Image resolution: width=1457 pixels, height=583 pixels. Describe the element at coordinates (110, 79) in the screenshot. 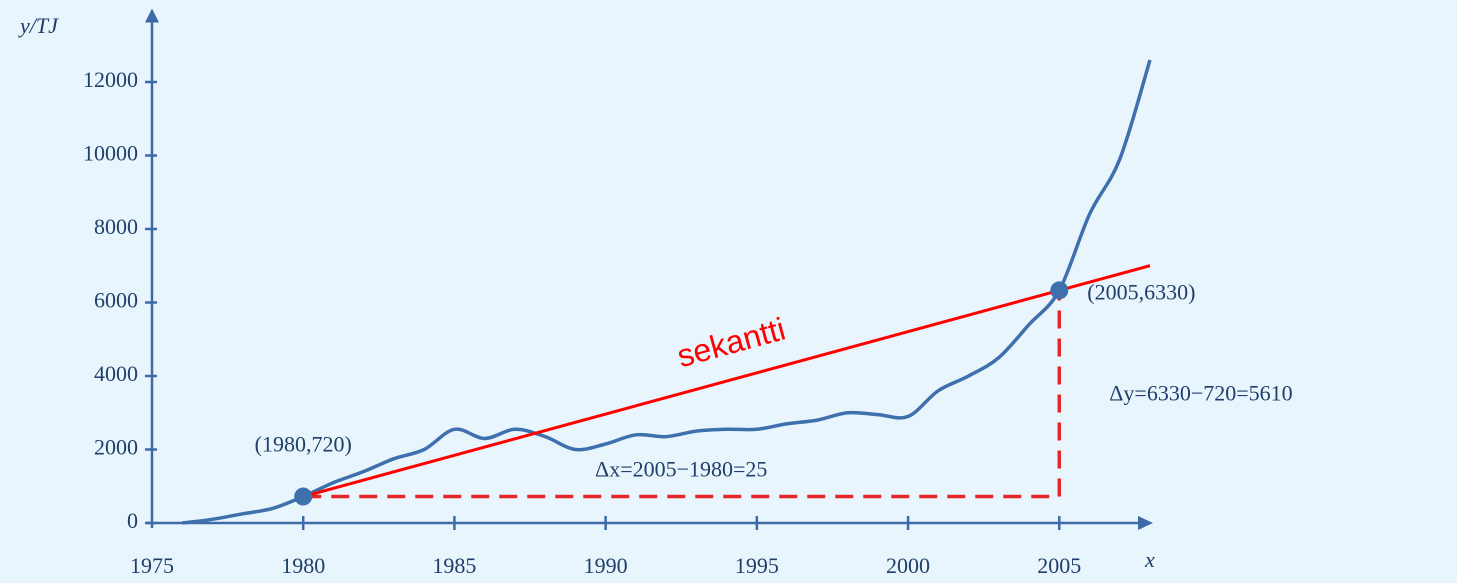

I see `y-tick-label: 12000` at that location.